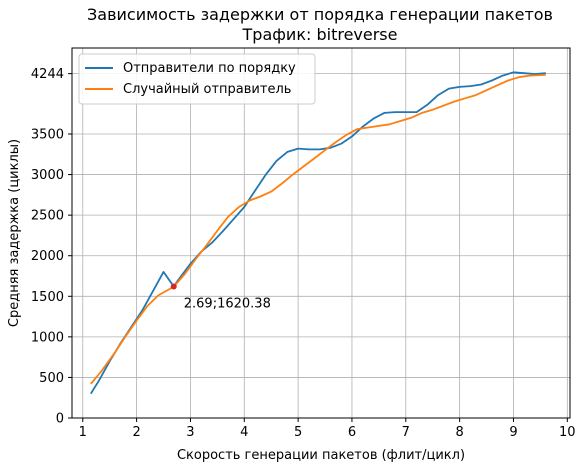  What do you see at coordinates (244, 432) in the screenshot?
I see `x-tick-label: 4` at bounding box center [244, 432].